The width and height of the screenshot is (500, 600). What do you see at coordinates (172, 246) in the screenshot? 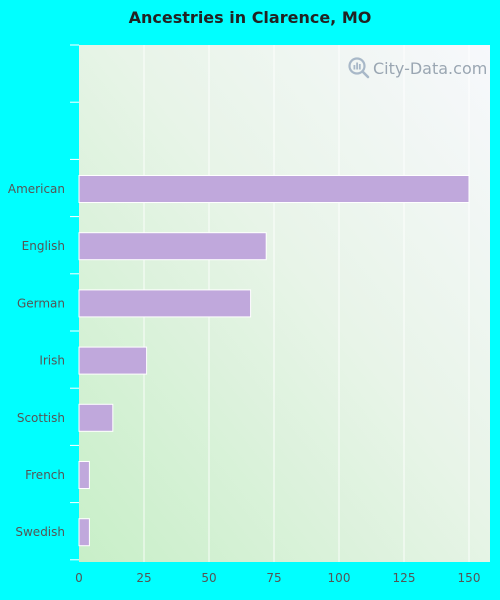
I see `bar-english` at bounding box center [172, 246].